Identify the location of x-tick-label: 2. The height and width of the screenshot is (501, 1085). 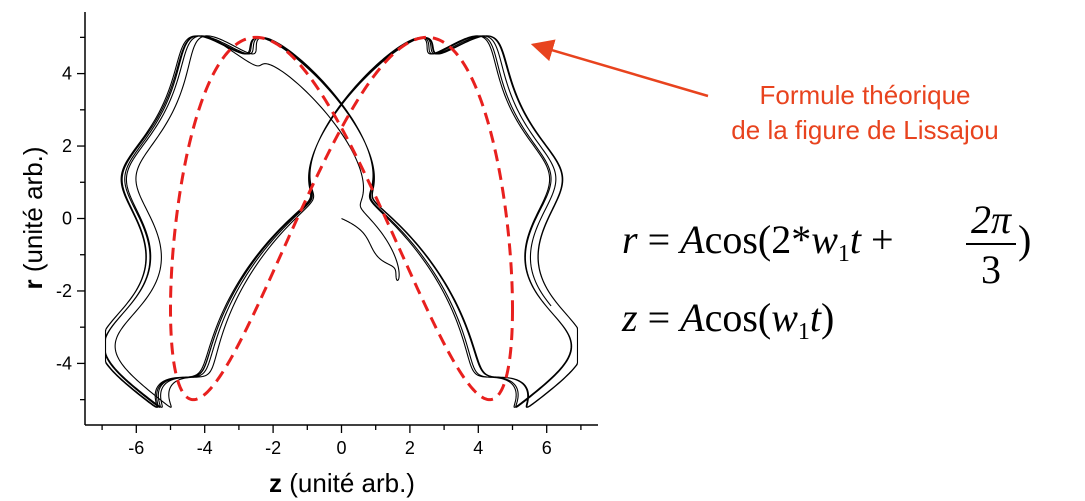
(410, 448).